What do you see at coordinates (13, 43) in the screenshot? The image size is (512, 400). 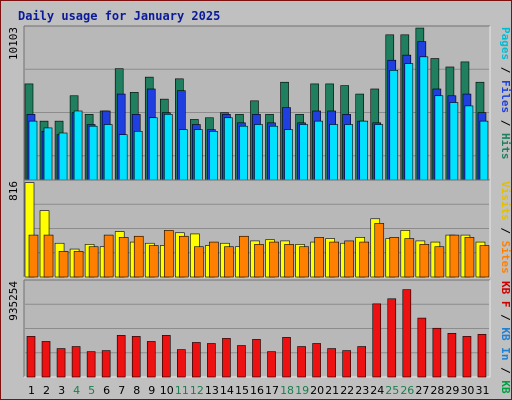 I see `panel-max-label: 10103` at bounding box center [13, 43].